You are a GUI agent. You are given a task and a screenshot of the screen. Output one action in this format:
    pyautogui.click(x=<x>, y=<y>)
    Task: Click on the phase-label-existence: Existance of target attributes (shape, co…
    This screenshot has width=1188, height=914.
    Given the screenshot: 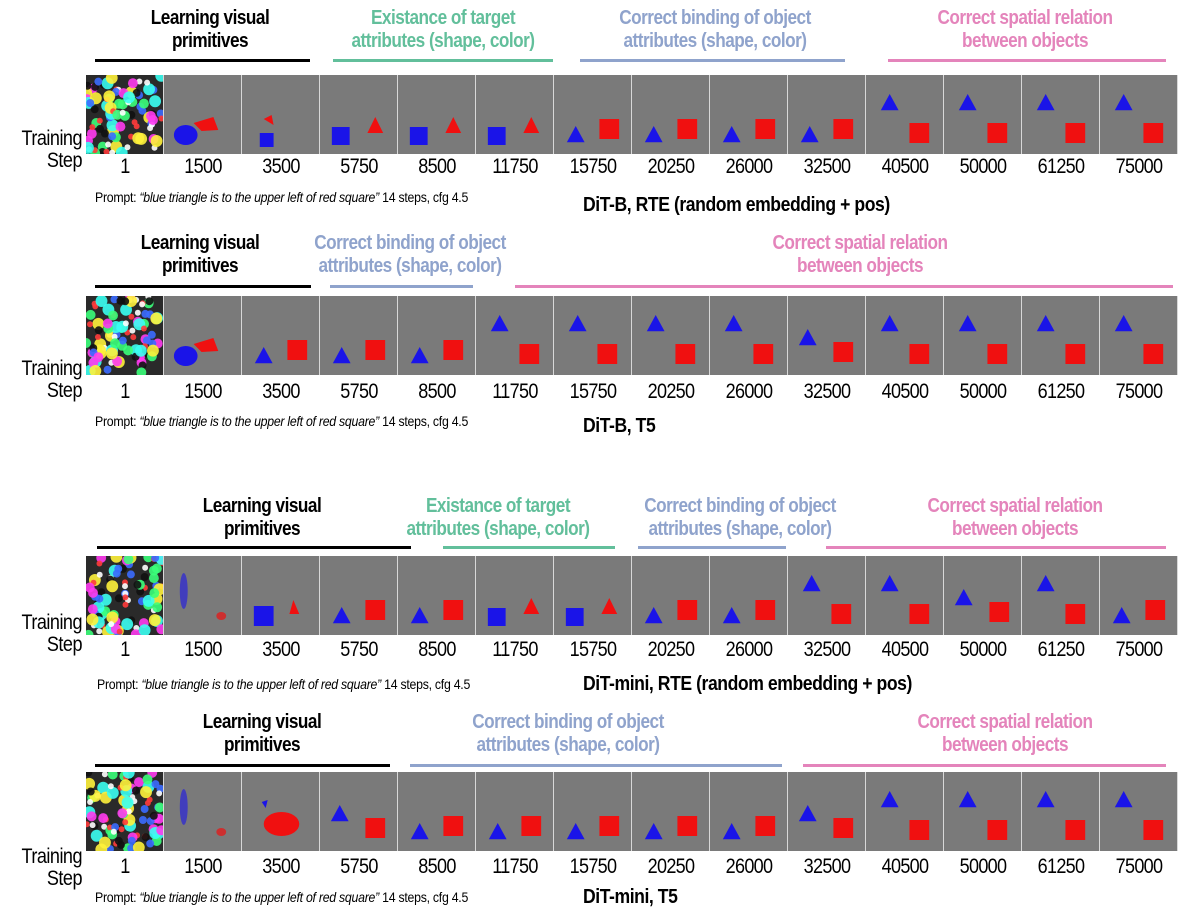 What is the action you would take?
    pyautogui.click(x=443, y=29)
    